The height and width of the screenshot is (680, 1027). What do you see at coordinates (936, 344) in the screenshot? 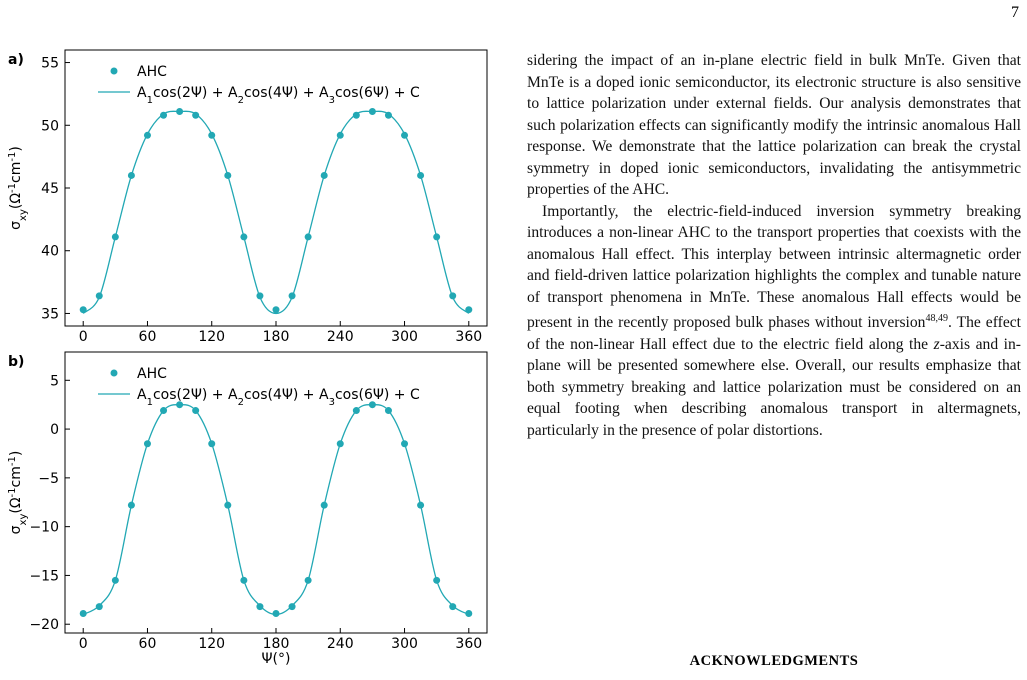
I see `symbol: z` at bounding box center [936, 344].